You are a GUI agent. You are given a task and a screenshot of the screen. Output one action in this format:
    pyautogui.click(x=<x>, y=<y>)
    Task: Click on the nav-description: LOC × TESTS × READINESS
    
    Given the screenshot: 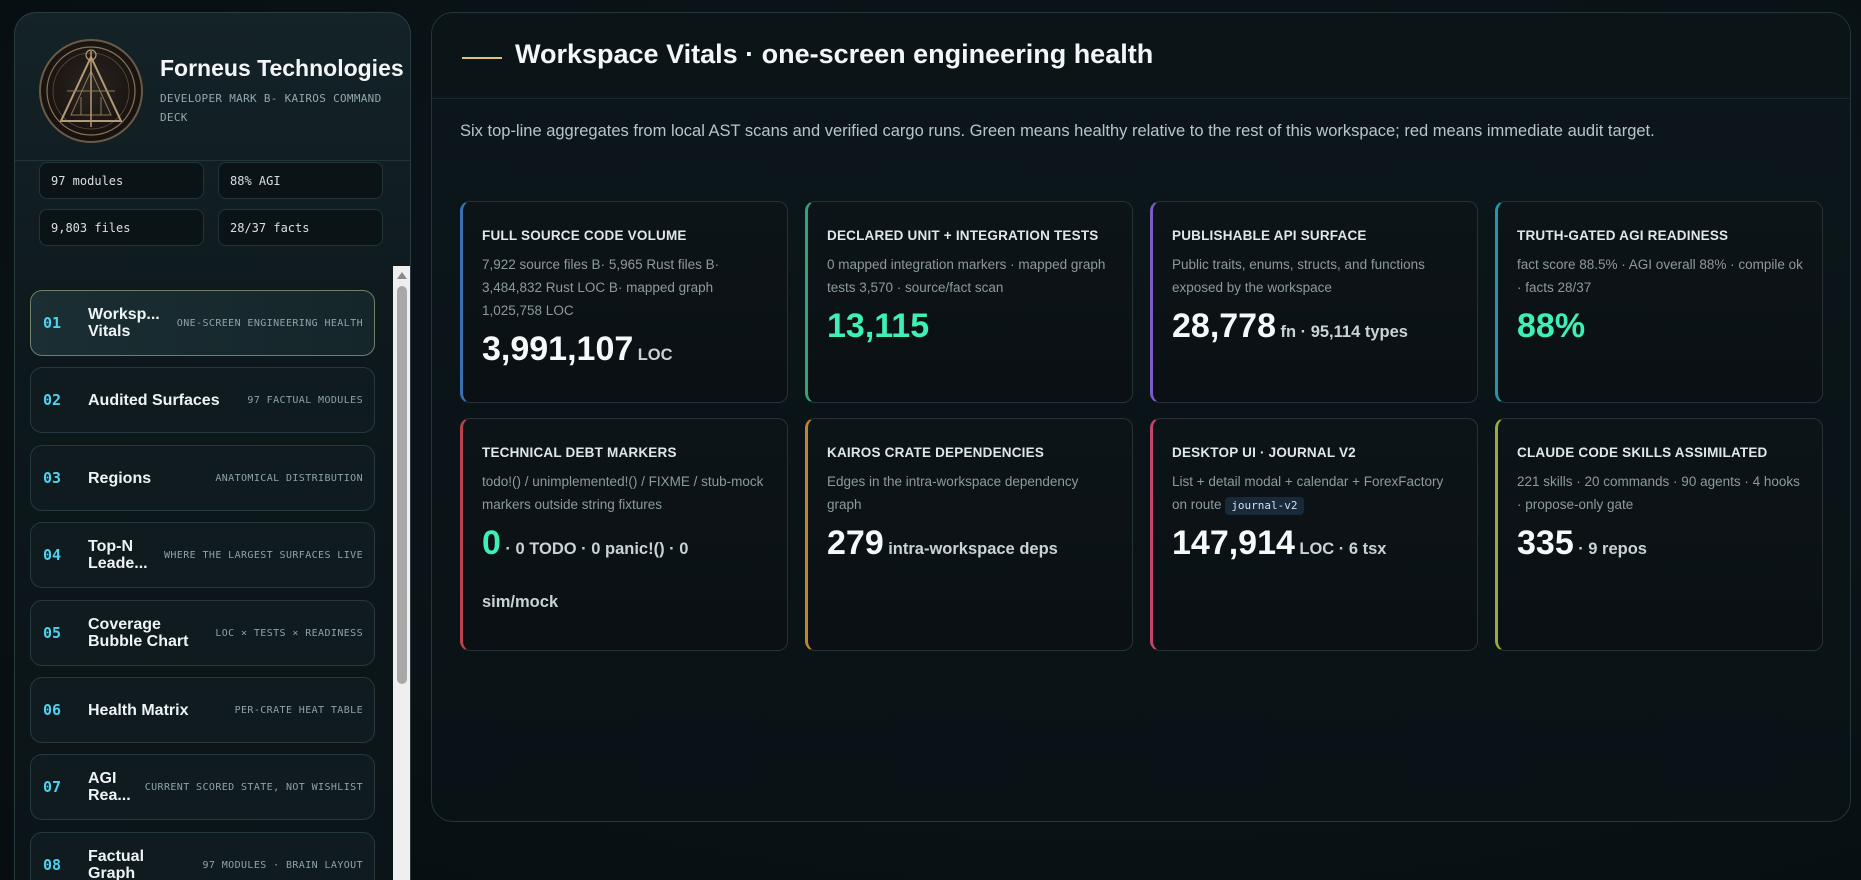 What is the action you would take?
    pyautogui.click(x=289, y=633)
    